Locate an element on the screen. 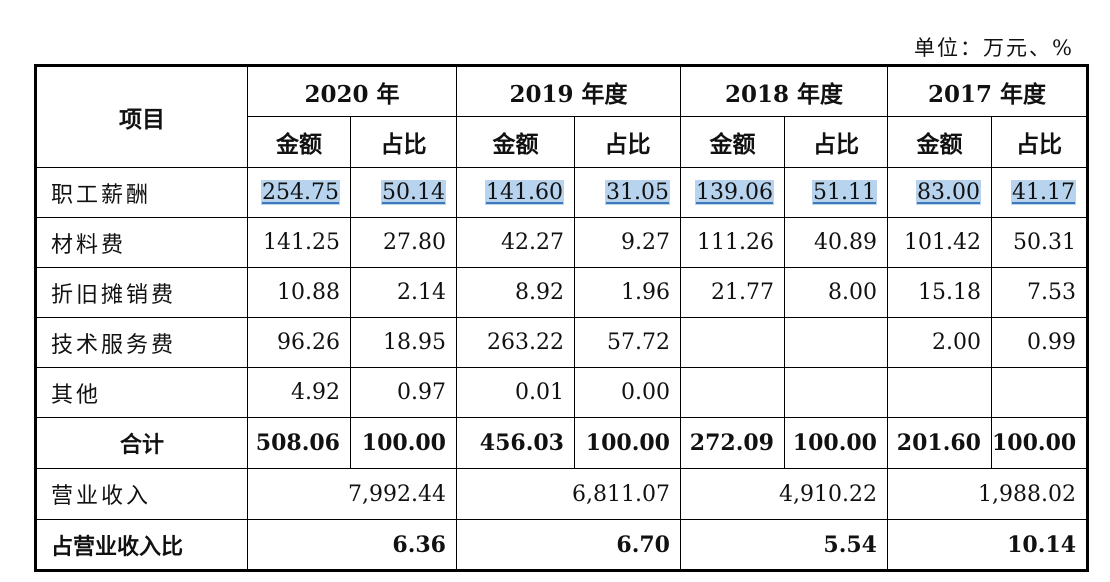 The height and width of the screenshot is (582, 1110). unit-note: 单位：万元、% is located at coordinates (994, 48).